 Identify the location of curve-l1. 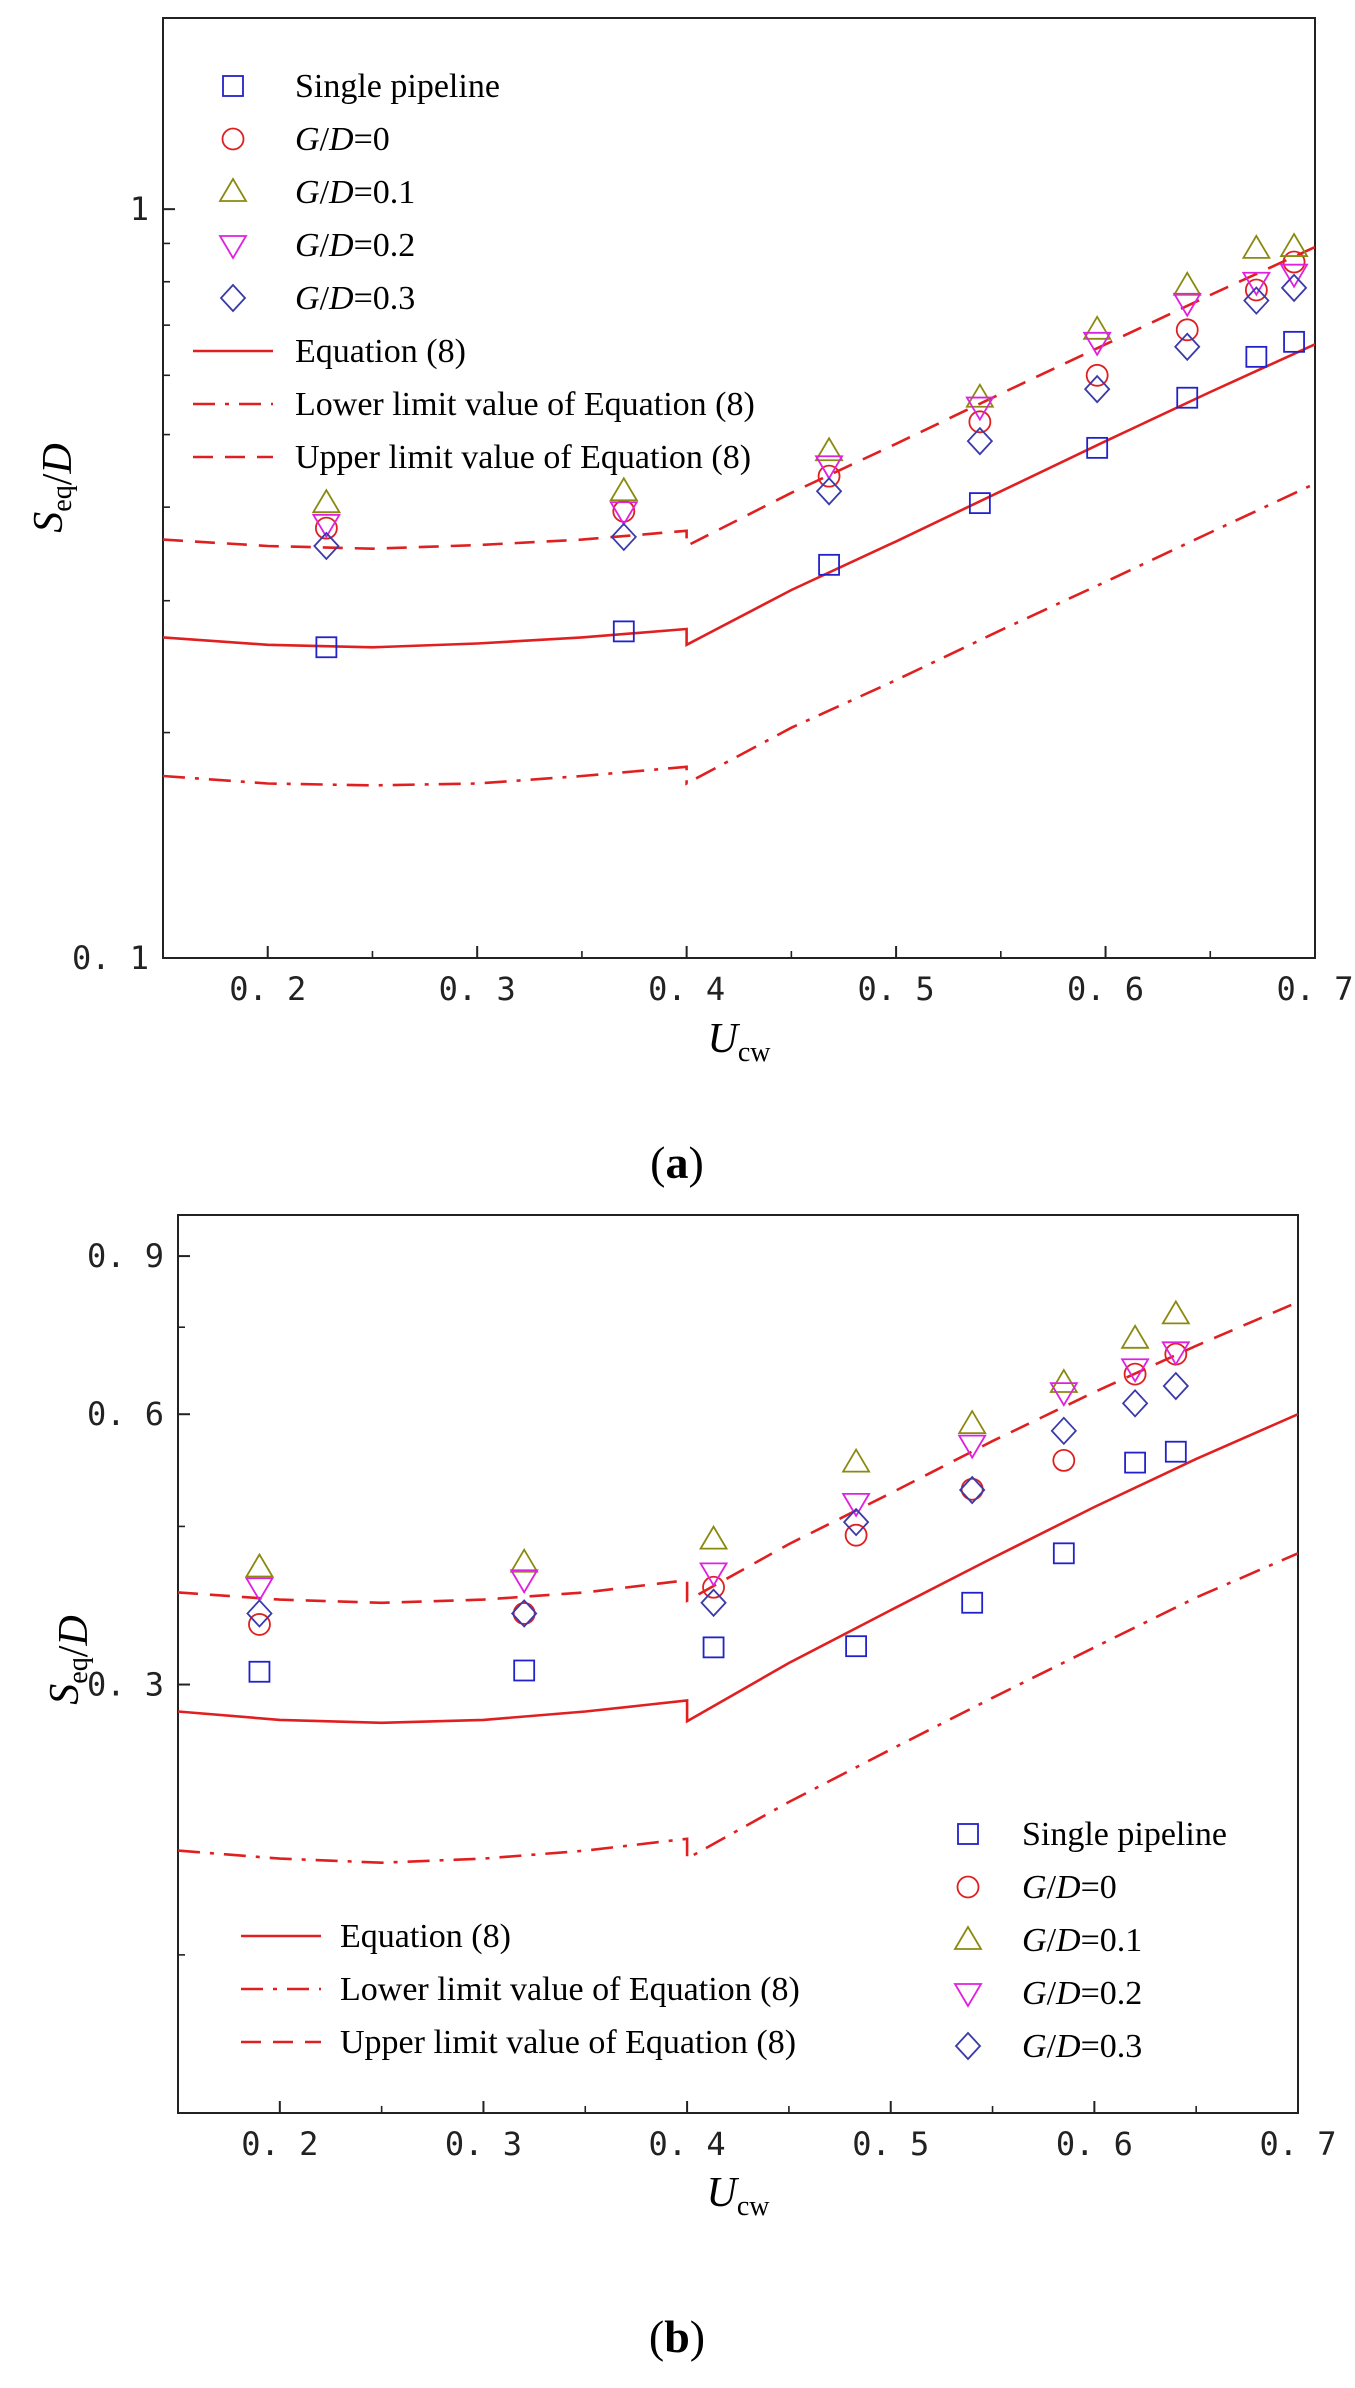
(739, 634).